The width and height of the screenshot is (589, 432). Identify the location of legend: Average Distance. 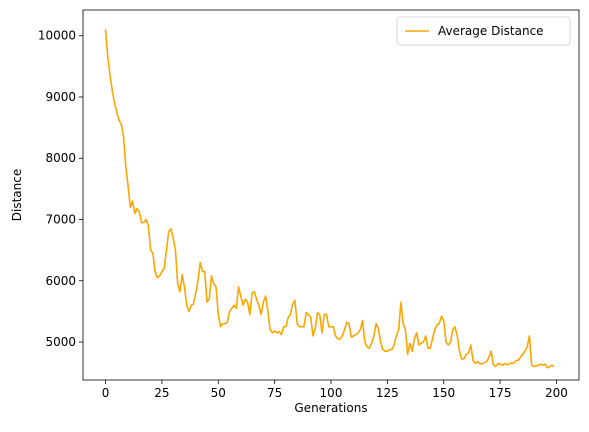
(483, 31).